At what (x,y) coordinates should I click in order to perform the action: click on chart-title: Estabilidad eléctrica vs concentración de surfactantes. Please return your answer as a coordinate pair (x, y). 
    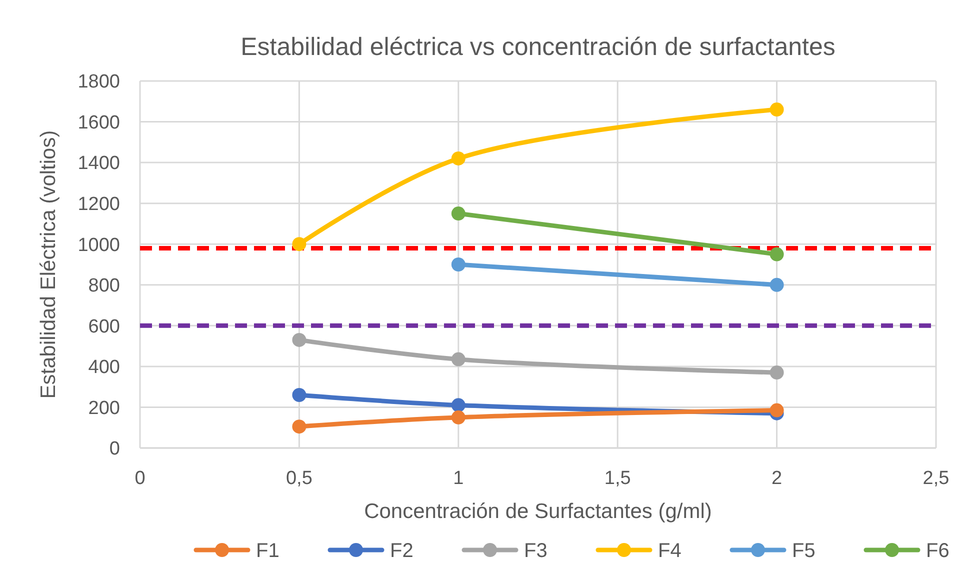
    Looking at the image, I should click on (538, 47).